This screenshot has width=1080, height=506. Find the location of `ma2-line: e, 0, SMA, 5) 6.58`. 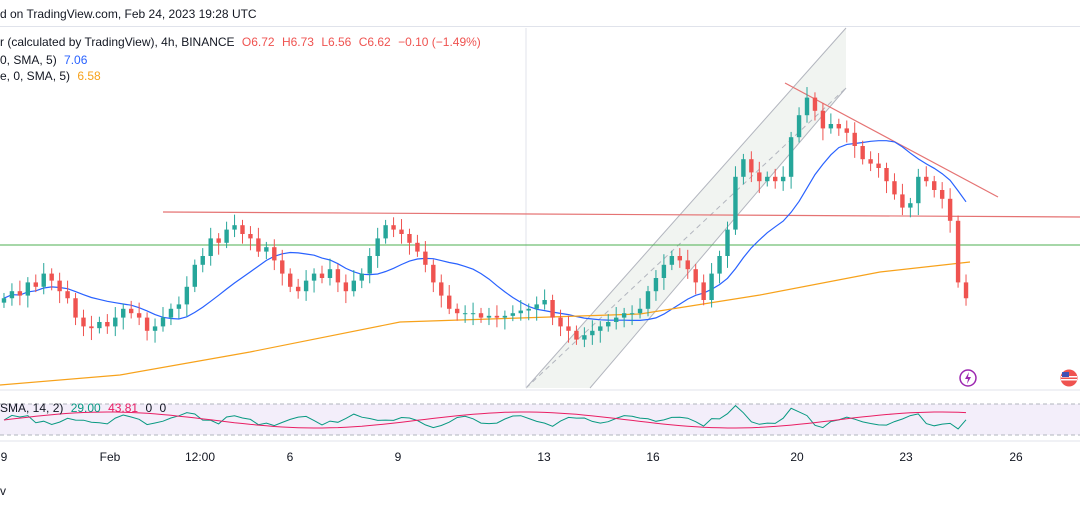

ma2-line: e, 0, SMA, 5) 6.58 is located at coordinates (52, 76).